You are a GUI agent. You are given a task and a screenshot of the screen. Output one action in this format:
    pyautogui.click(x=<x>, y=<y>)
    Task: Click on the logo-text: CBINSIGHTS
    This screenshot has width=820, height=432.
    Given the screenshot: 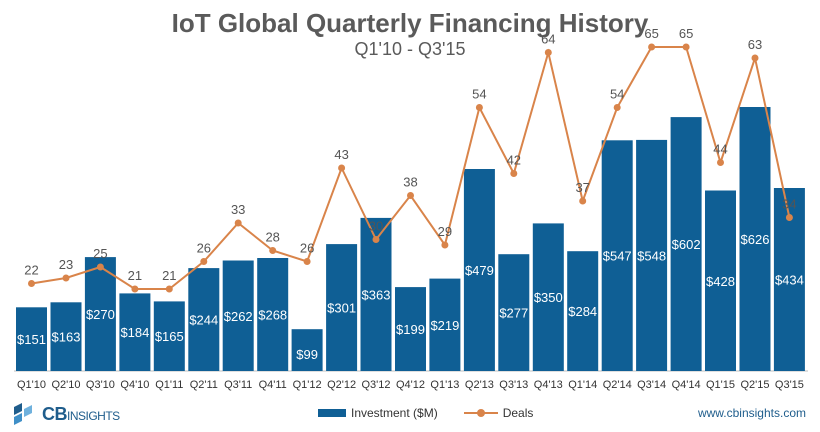 What is the action you would take?
    pyautogui.click(x=81, y=414)
    